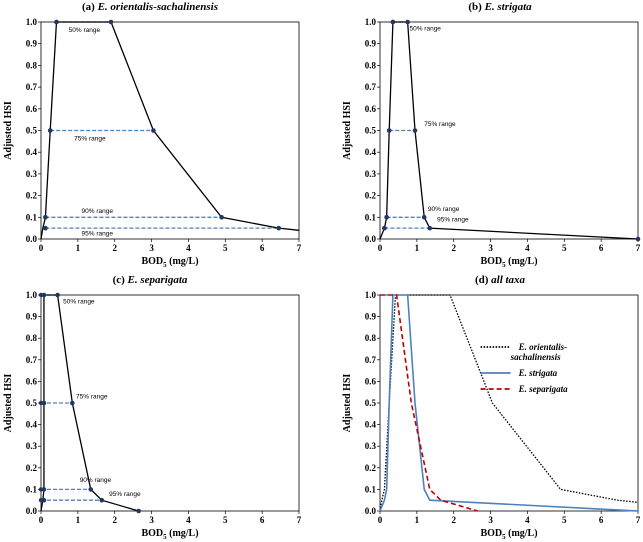  Describe the element at coordinates (371, 44) in the screenshot. I see `y-tick-label: 0.9` at that location.